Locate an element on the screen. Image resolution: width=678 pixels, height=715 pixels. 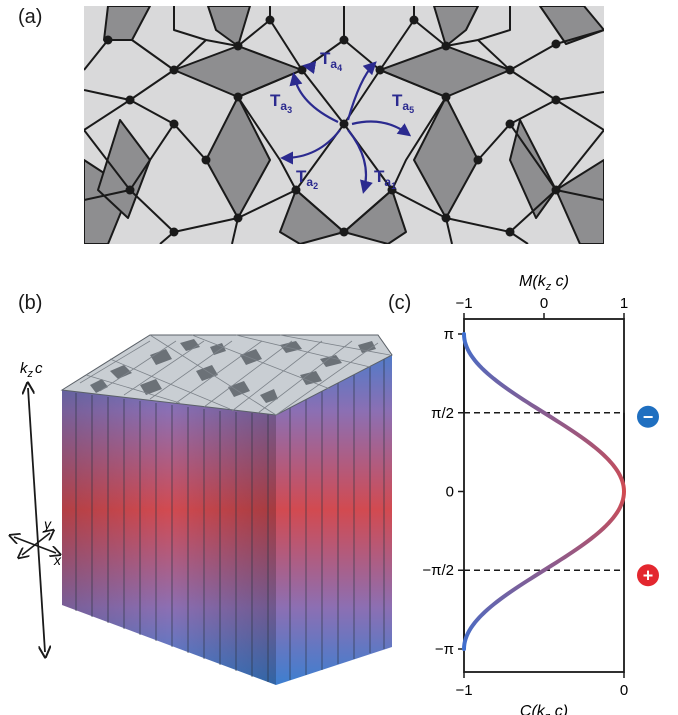
panel-c-label: (c) is located at coordinates (400, 303).